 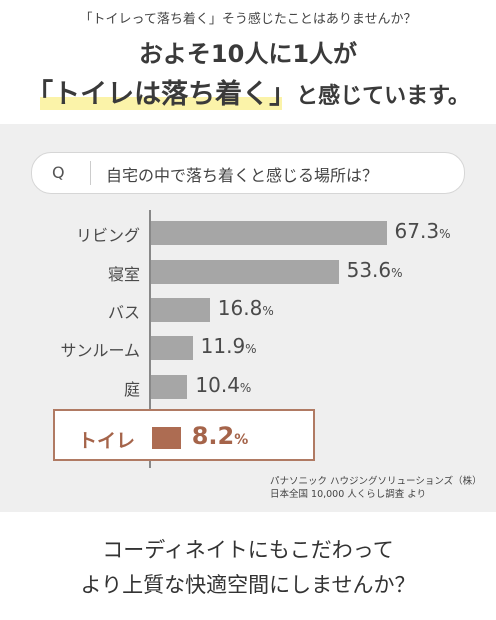 I want to click on chart-axis, so click(x=150, y=339).